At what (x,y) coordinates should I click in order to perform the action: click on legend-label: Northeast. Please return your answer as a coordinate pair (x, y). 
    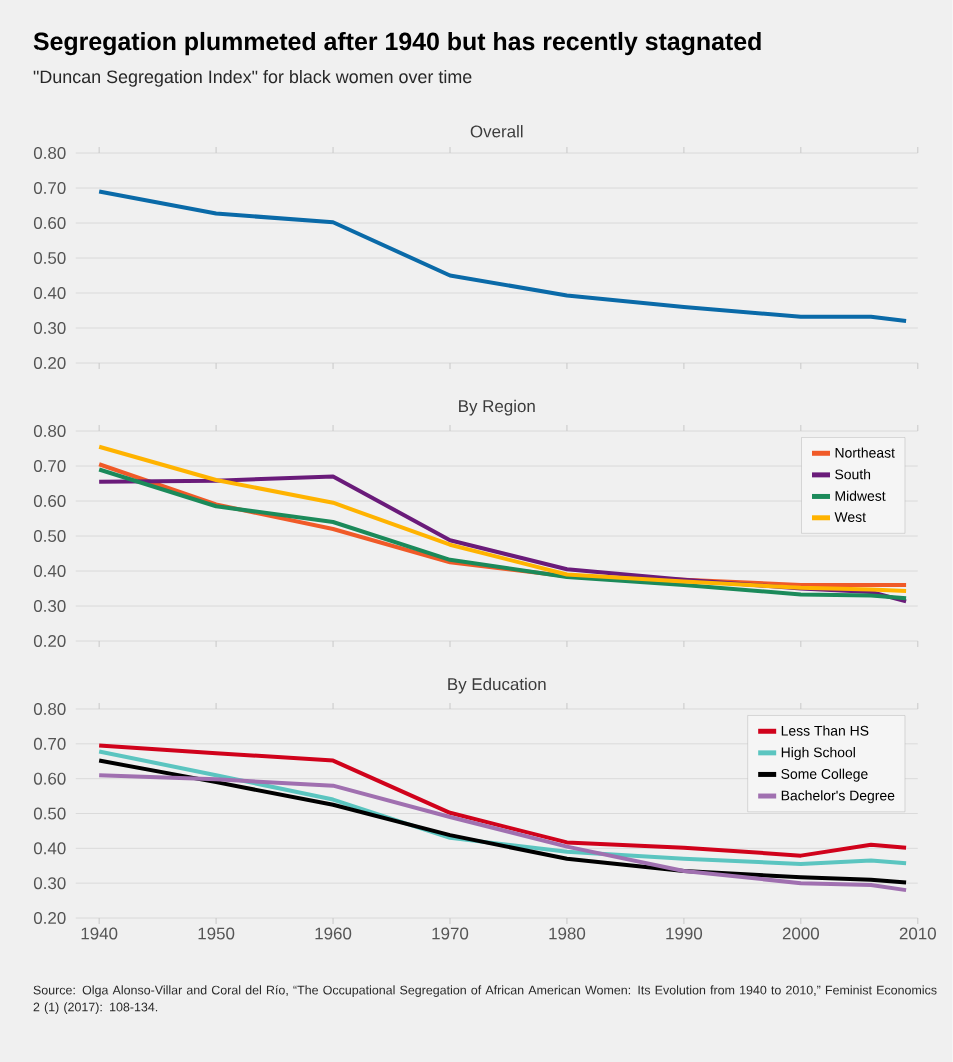
    Looking at the image, I should click on (865, 452).